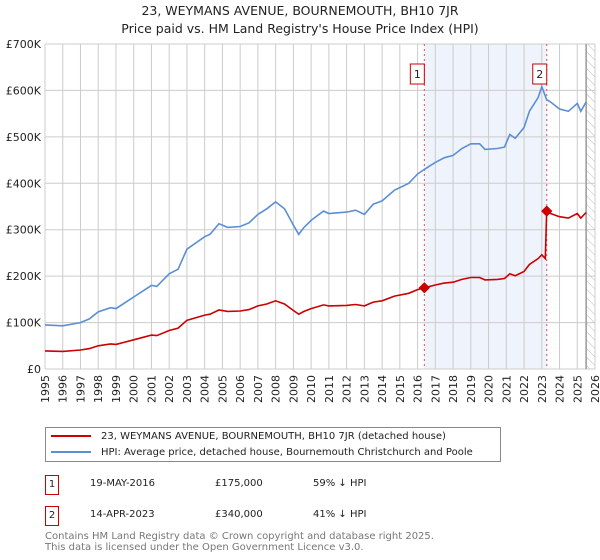 This screenshot has height=560, width=600. Describe the element at coordinates (134, 389) in the screenshot. I see `x-tick-label: 2000` at that location.